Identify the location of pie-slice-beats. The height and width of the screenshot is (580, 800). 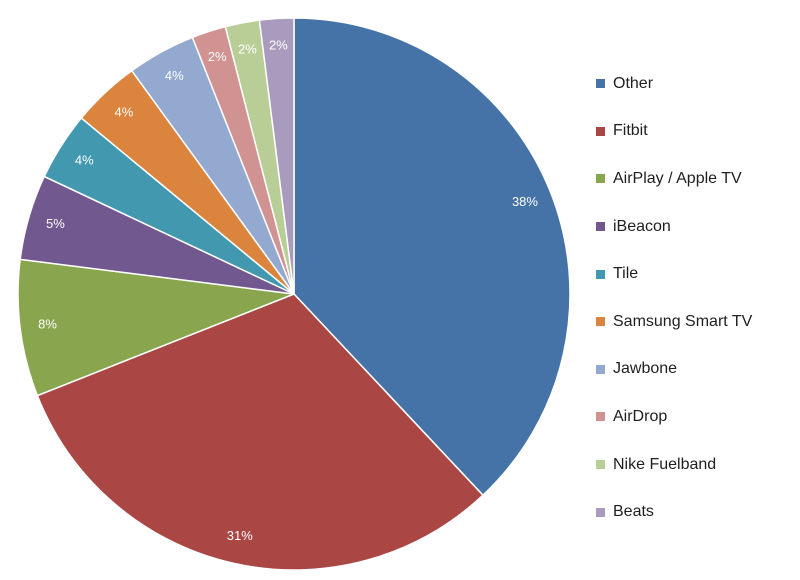
(276, 156).